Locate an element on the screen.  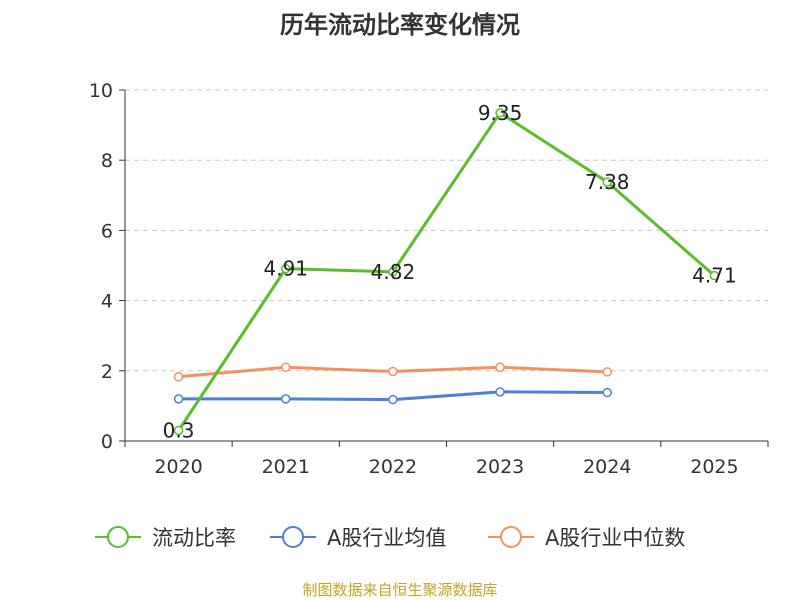
y-tick-label: 8 is located at coordinates (107, 161).